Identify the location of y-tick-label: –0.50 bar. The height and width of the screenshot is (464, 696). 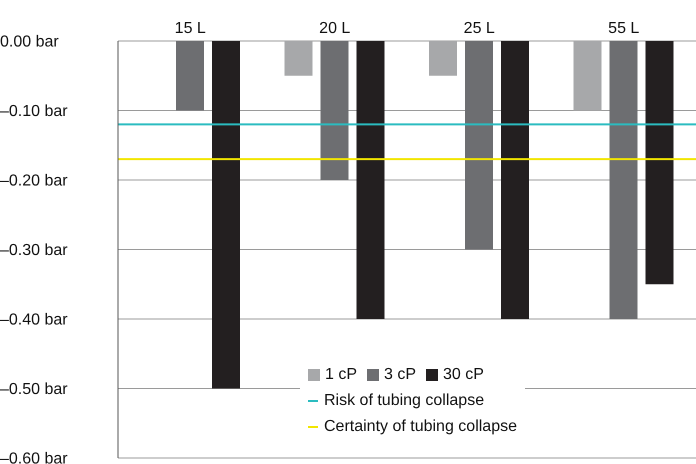
(34, 389).